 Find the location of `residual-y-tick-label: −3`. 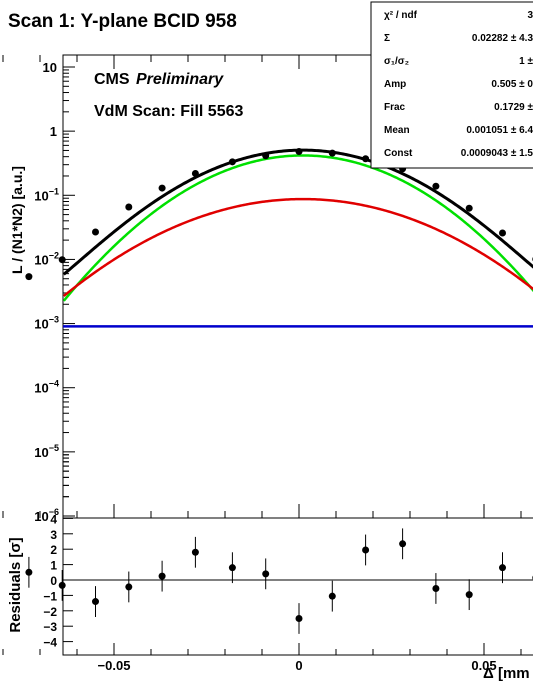

residual-y-tick-label: −3 is located at coordinates (50, 627).